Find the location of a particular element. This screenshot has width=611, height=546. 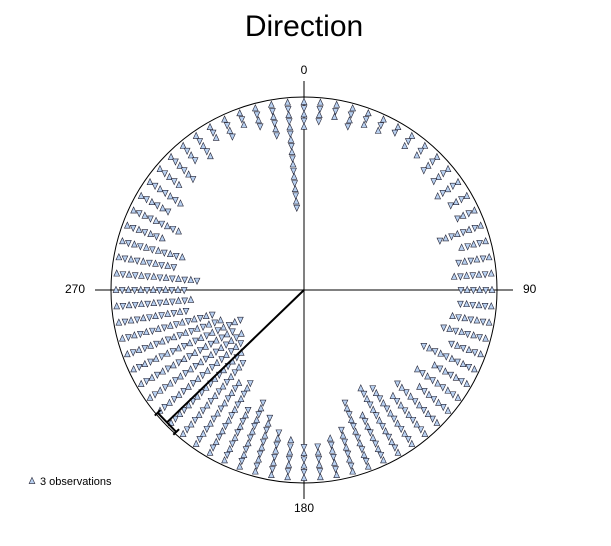

chart-title: Direction is located at coordinates (304, 26).